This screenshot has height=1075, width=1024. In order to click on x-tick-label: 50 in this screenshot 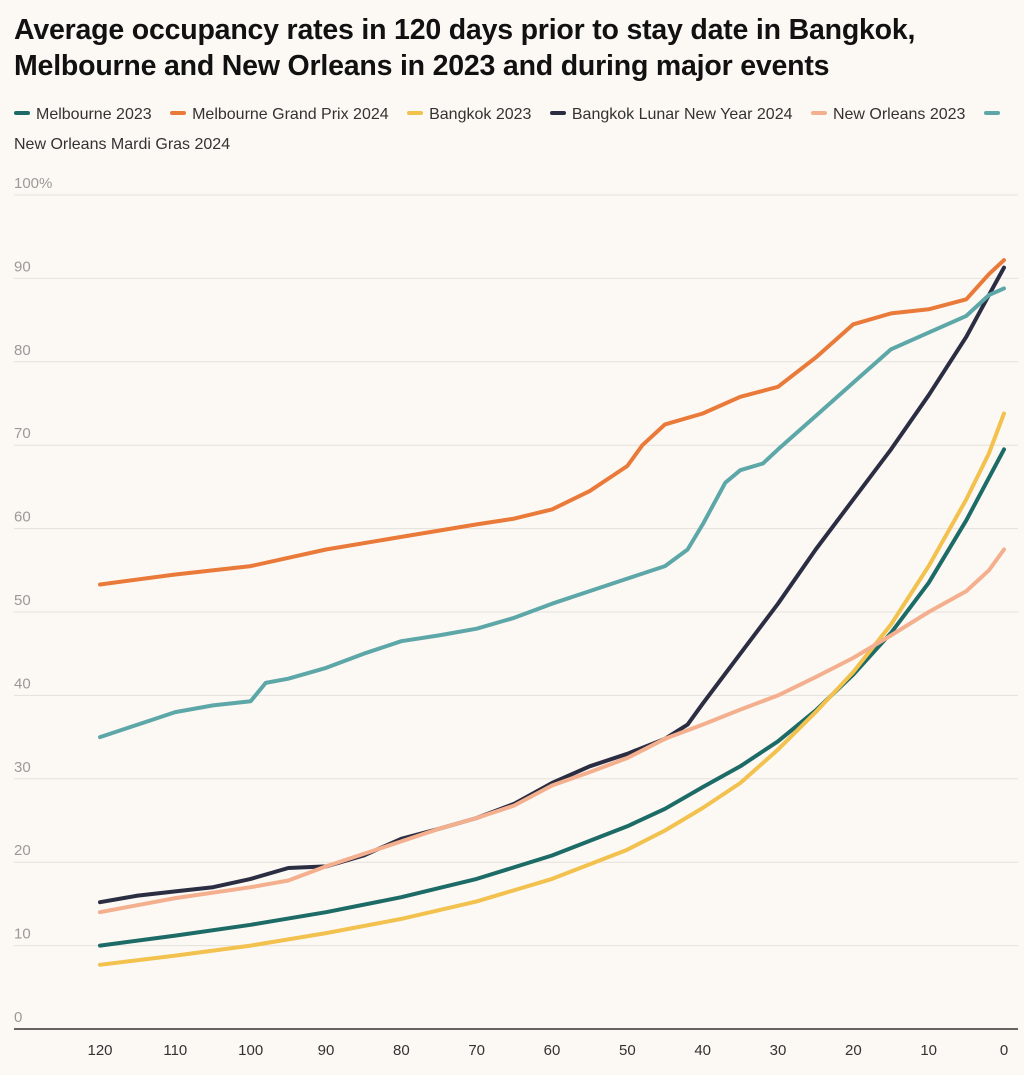, I will do `click(627, 1050)`.